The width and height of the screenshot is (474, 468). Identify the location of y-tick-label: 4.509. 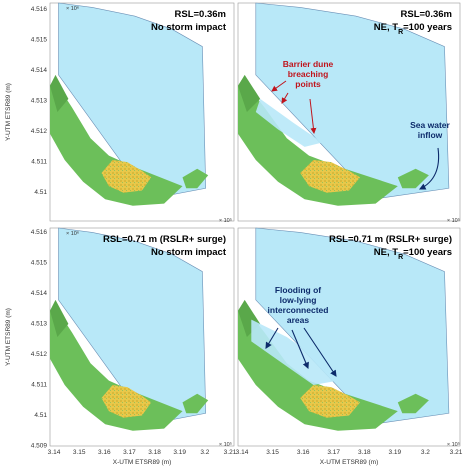
(39, 446).